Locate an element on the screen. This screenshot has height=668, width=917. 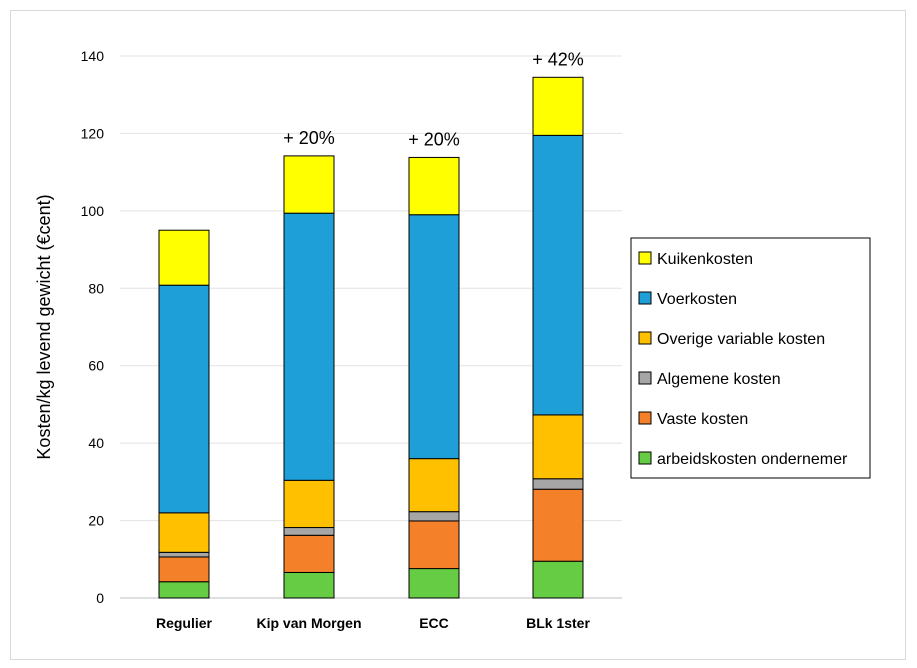
bar-kip-van-morgen-arbeidskosten-ondernemer is located at coordinates (309, 585).